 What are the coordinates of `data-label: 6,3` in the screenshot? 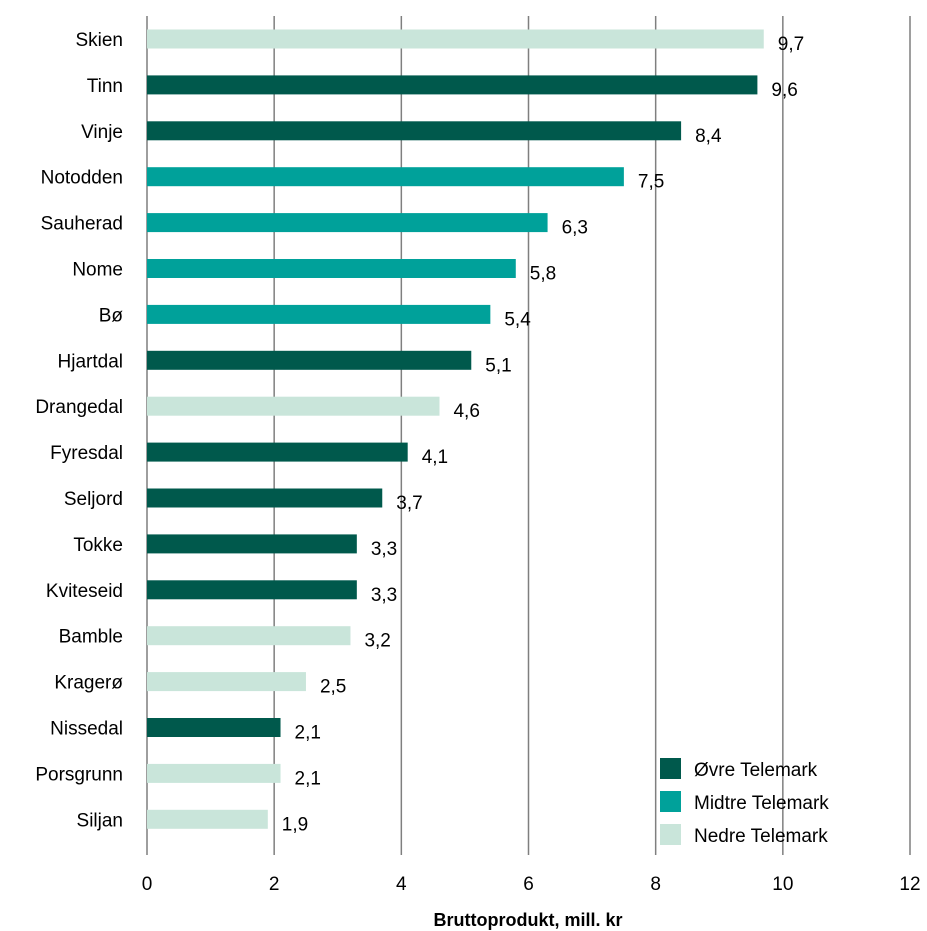 It's located at (575, 228).